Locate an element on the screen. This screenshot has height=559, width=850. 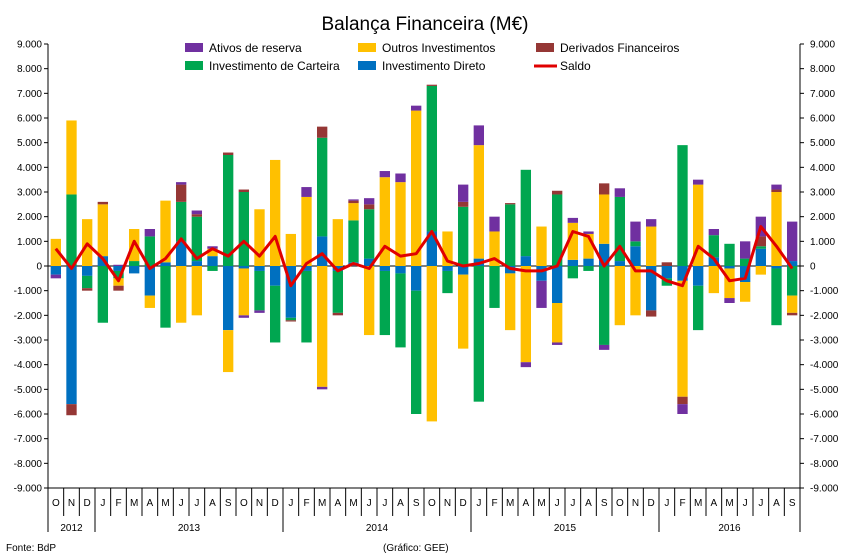
y-tick-label-left: 9.000 is located at coordinates (29, 45).